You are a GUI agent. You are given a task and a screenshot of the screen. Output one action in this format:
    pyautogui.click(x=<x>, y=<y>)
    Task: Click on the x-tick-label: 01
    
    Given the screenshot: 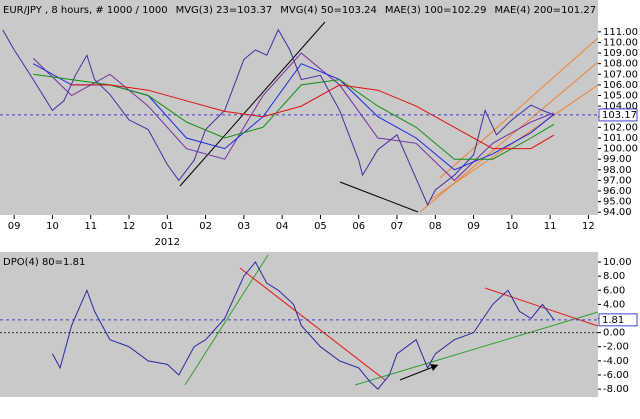 What is the action you would take?
    pyautogui.click(x=167, y=226)
    